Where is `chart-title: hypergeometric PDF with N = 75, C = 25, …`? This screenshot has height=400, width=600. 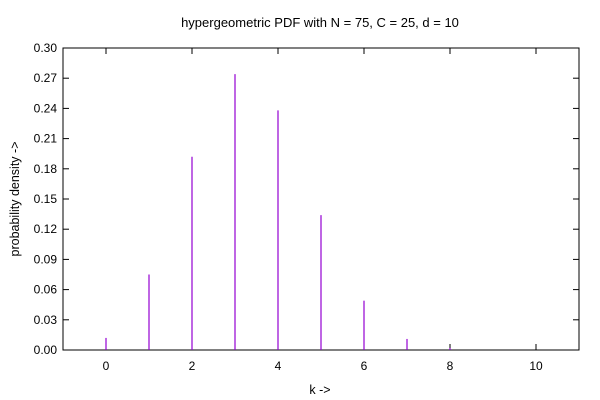 chart-title: hypergeometric PDF with N = 75, C = 25, … is located at coordinates (320, 22).